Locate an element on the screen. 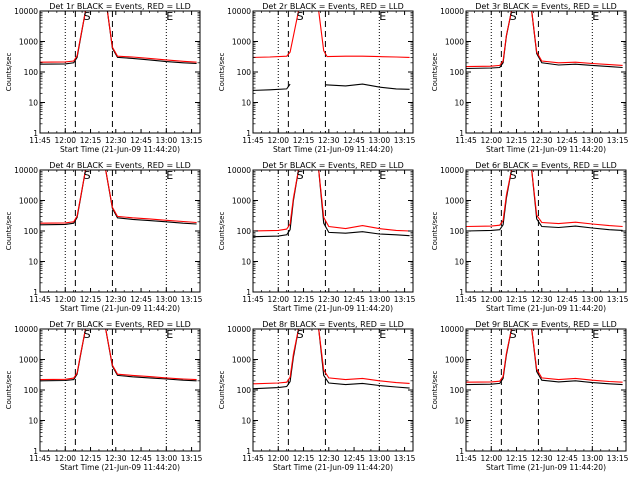 Image resolution: width=640 pixels, height=480 pixels. chart-title: Det 9r BLACK = Events, RED = LLD is located at coordinates (546, 324).